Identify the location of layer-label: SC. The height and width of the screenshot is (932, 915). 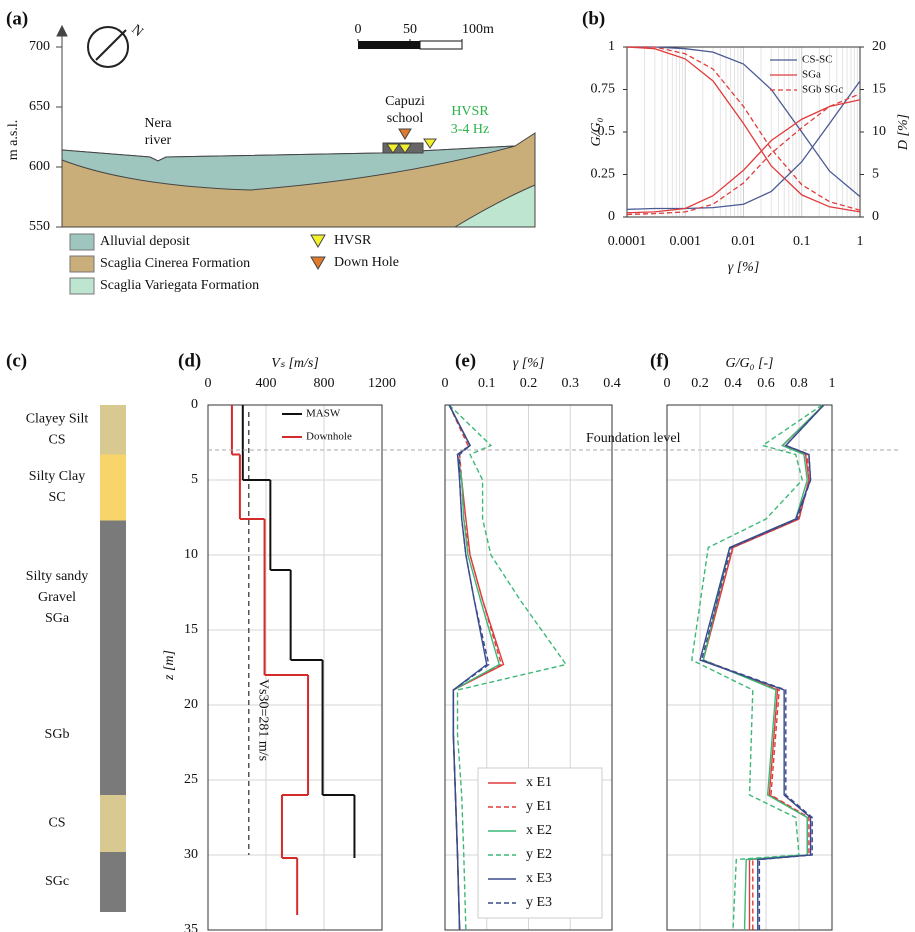
(56, 497).